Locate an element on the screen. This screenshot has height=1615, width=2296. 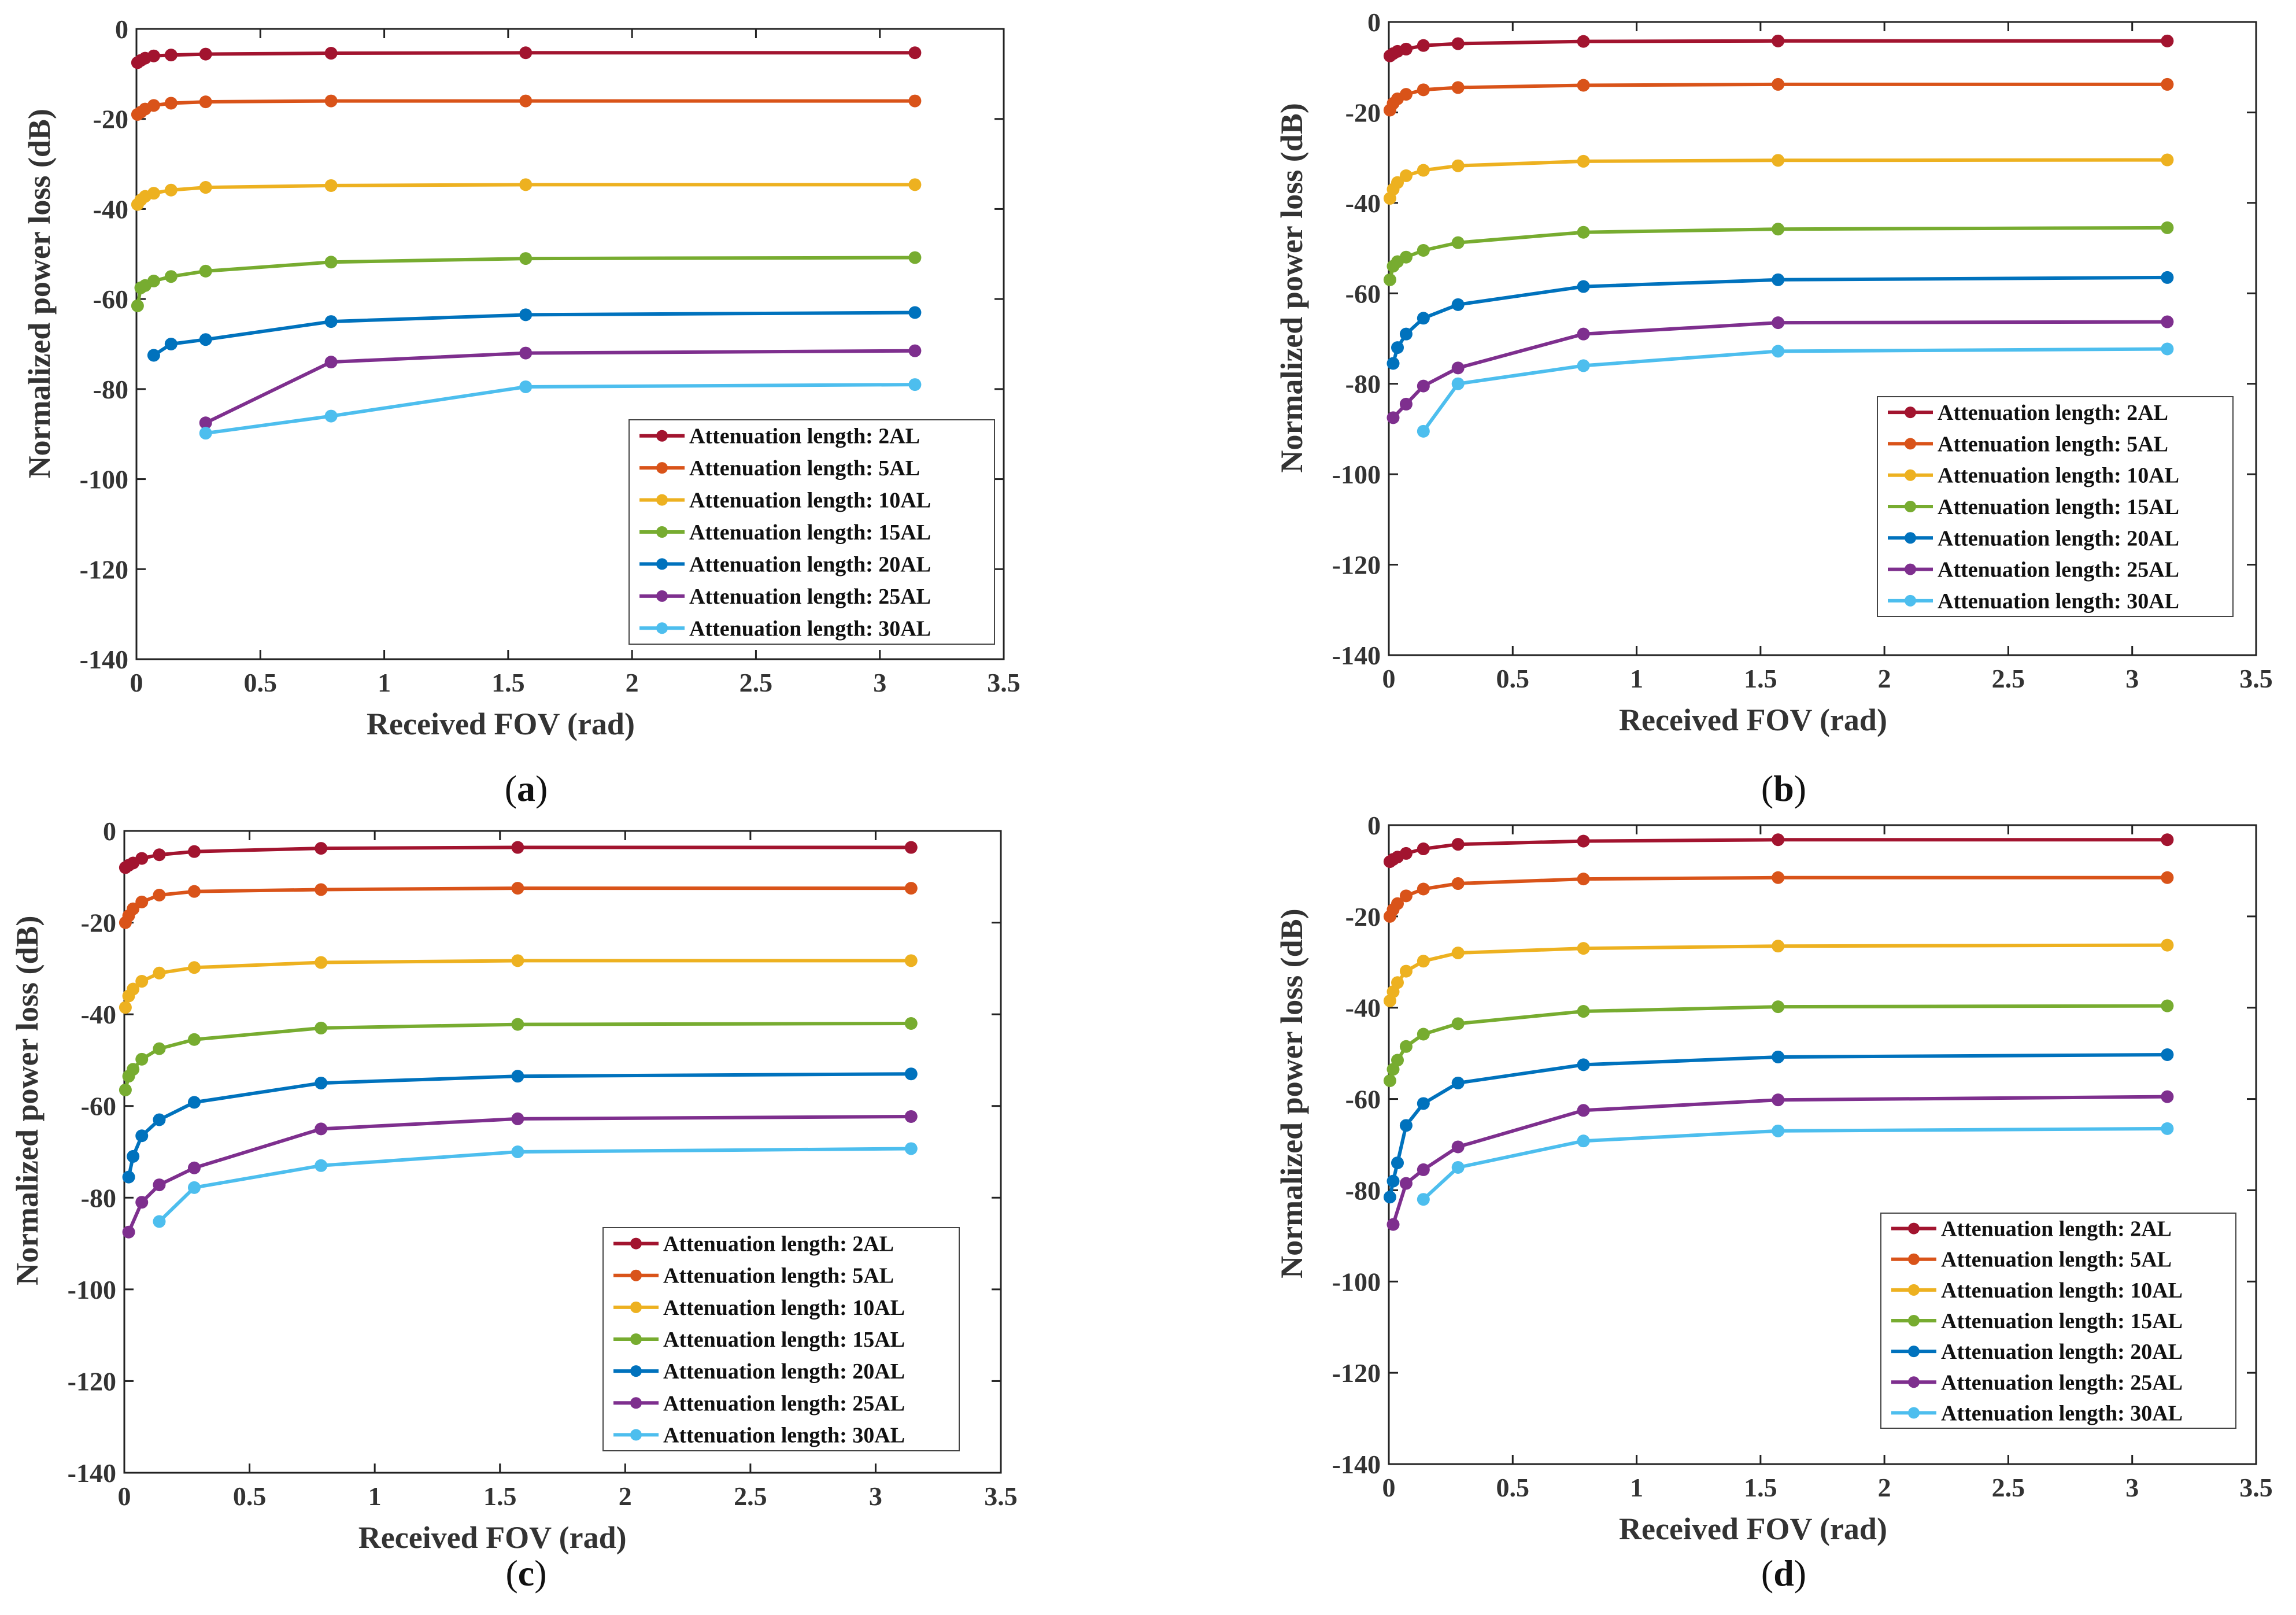
y-axis-title: Normalized power loss (dB) is located at coordinates (39, 293).